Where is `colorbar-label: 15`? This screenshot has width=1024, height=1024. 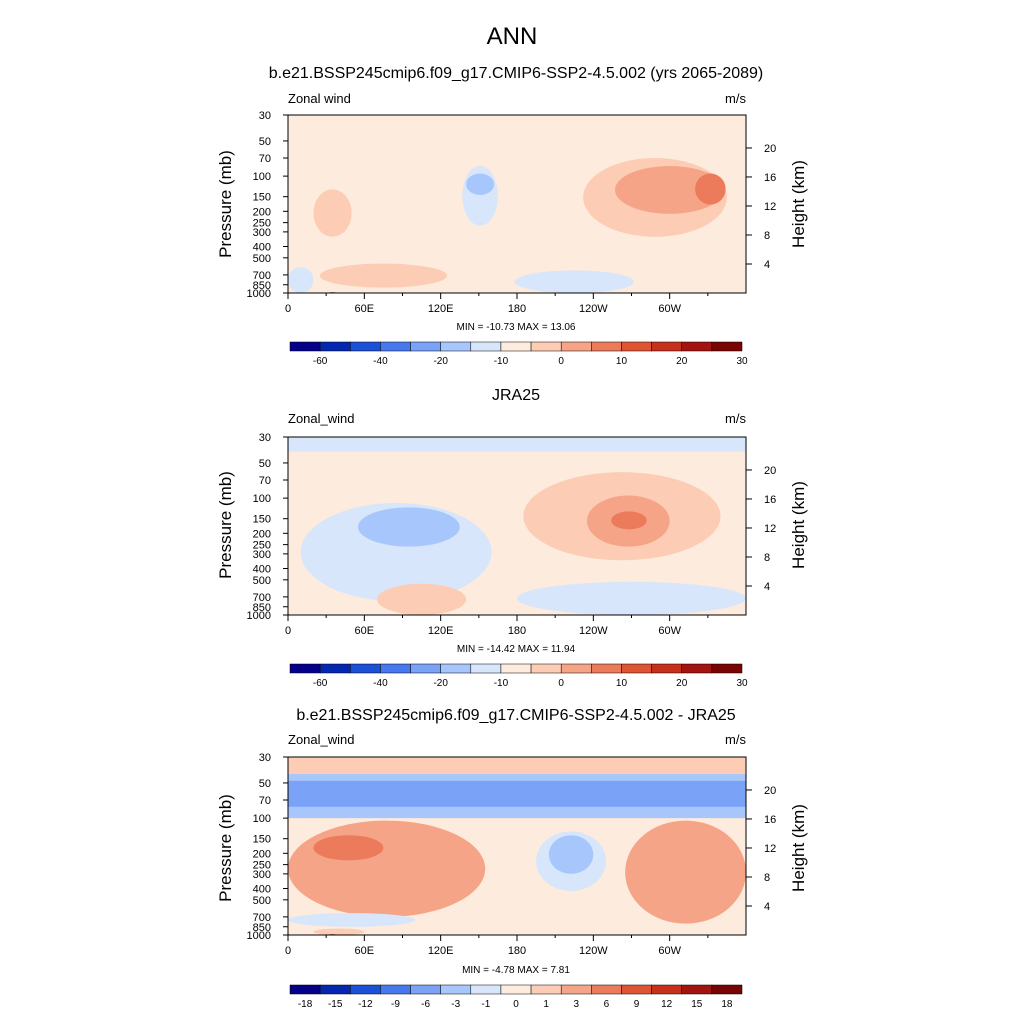 colorbar-label: 15 is located at coordinates (697, 1004).